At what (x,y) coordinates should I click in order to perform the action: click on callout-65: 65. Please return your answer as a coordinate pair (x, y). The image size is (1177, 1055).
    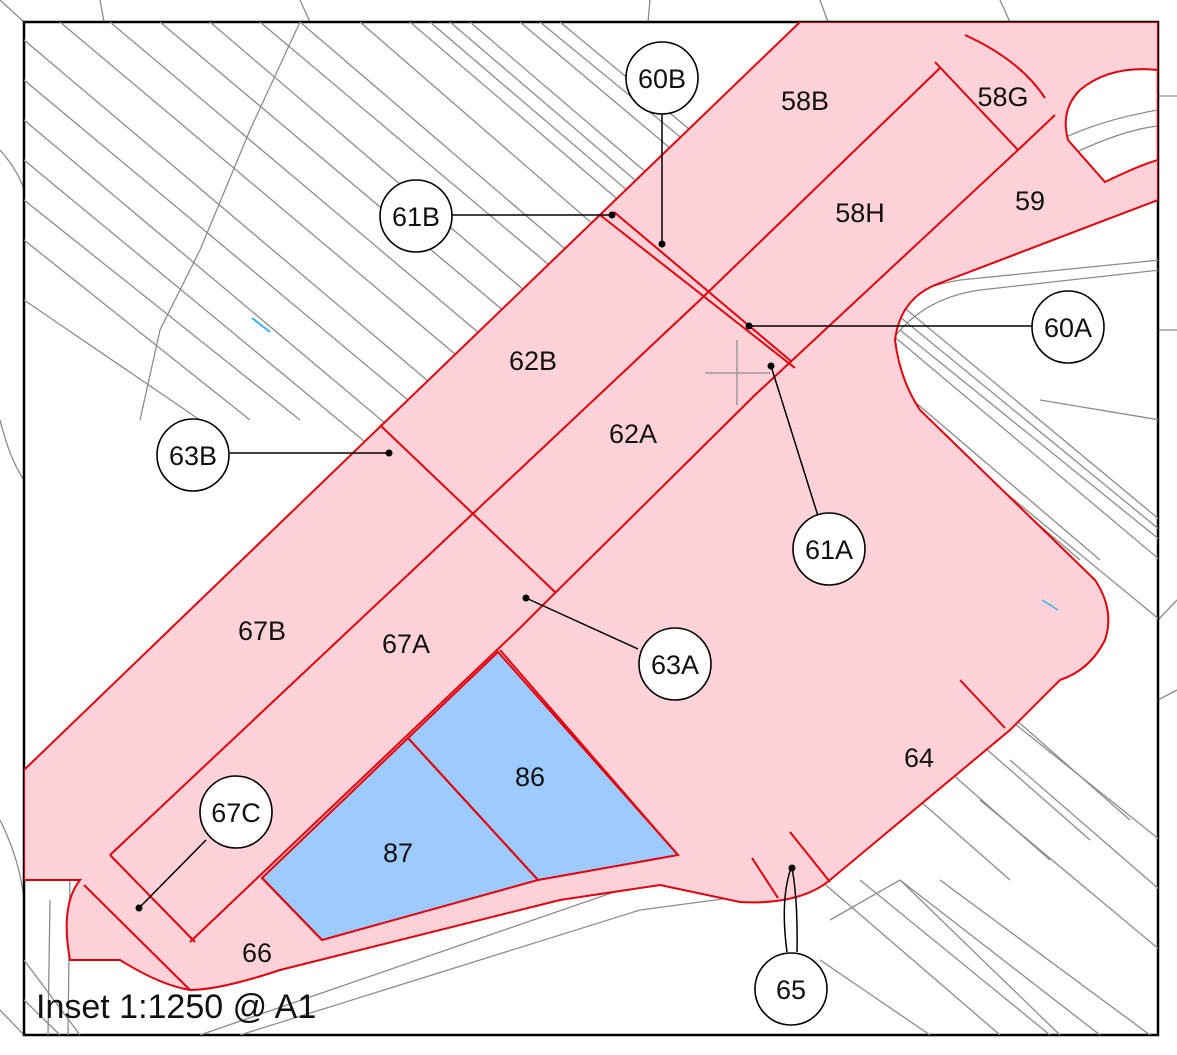
    Looking at the image, I should click on (791, 989).